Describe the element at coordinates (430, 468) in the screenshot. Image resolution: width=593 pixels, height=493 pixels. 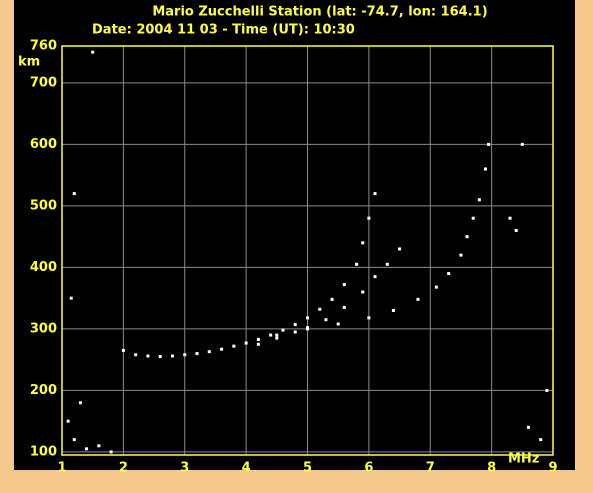
I see `x-tick-label: 7` at that location.